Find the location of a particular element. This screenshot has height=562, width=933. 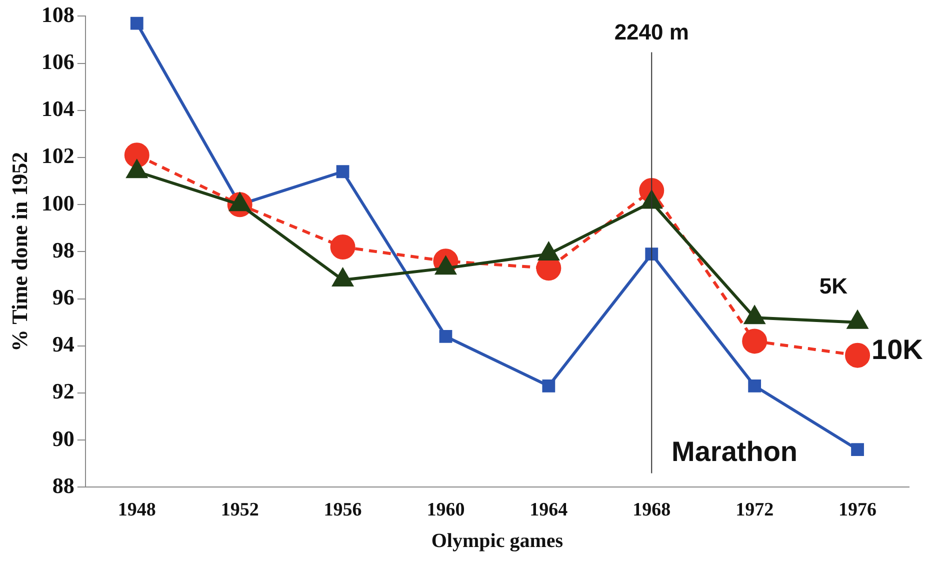

y-tick-label: 106 is located at coordinates (57, 61).